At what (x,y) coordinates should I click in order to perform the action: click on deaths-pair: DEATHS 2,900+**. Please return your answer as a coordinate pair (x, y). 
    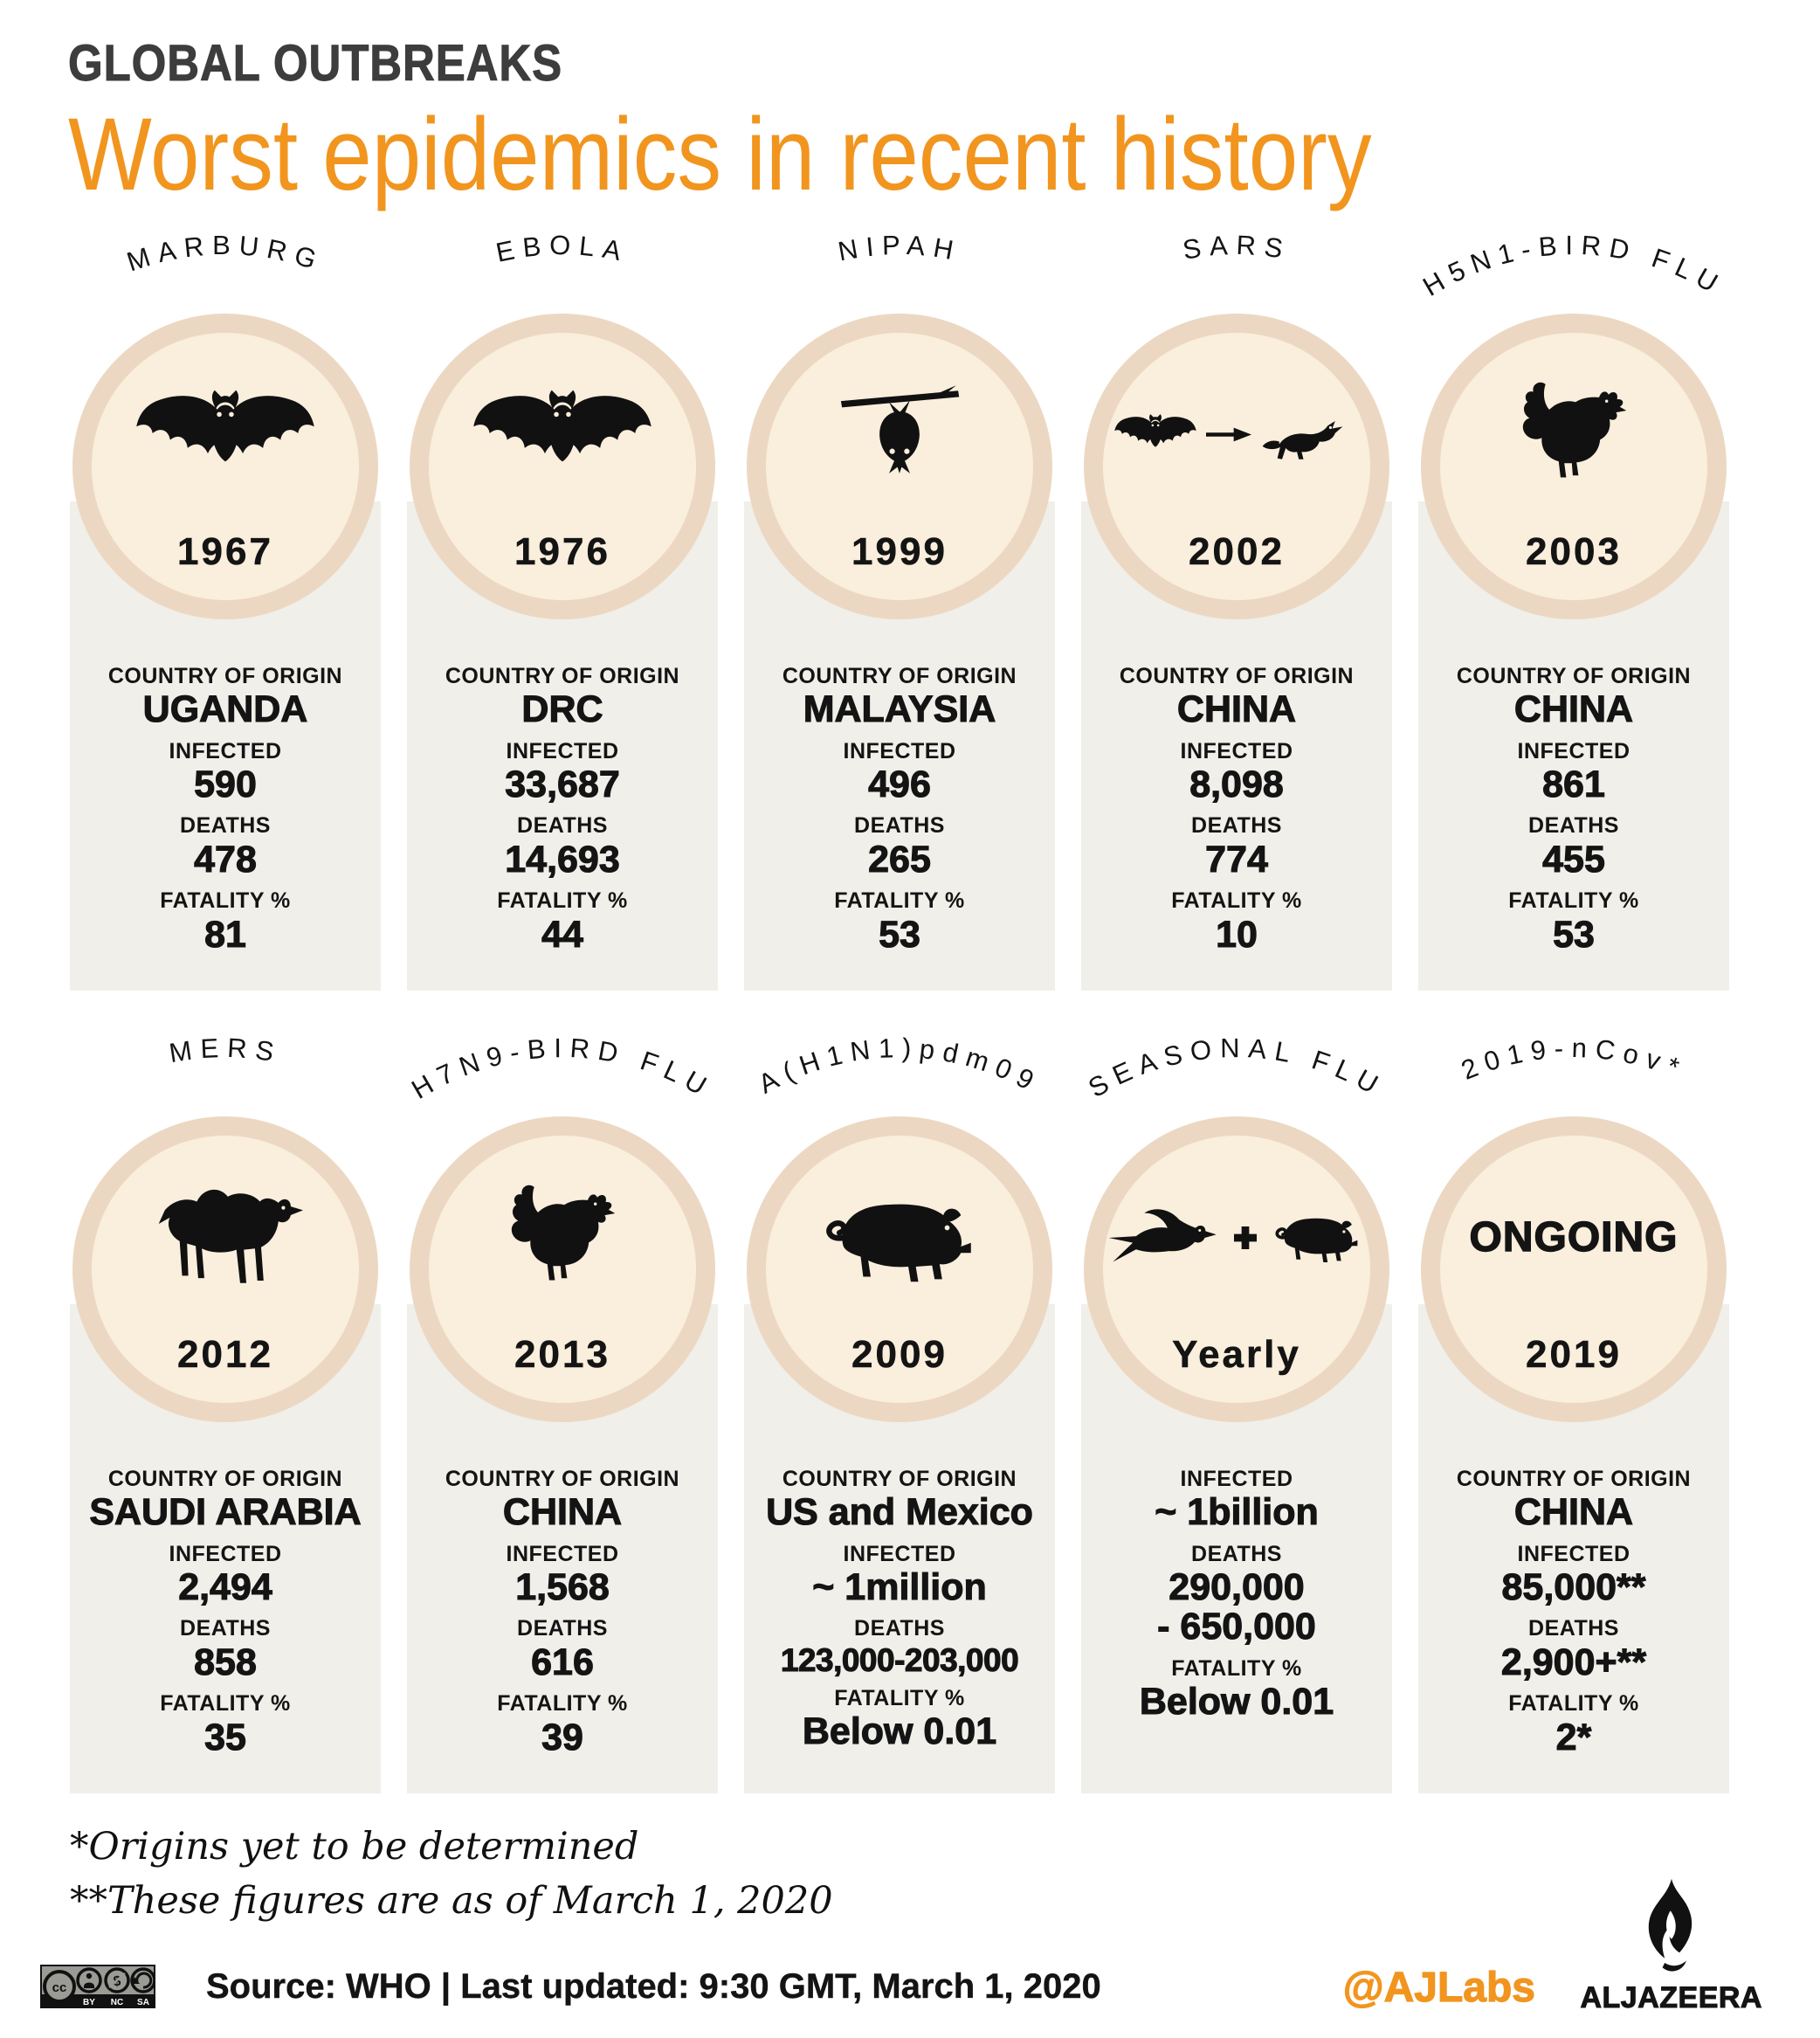
    Looking at the image, I should click on (1573, 1648).